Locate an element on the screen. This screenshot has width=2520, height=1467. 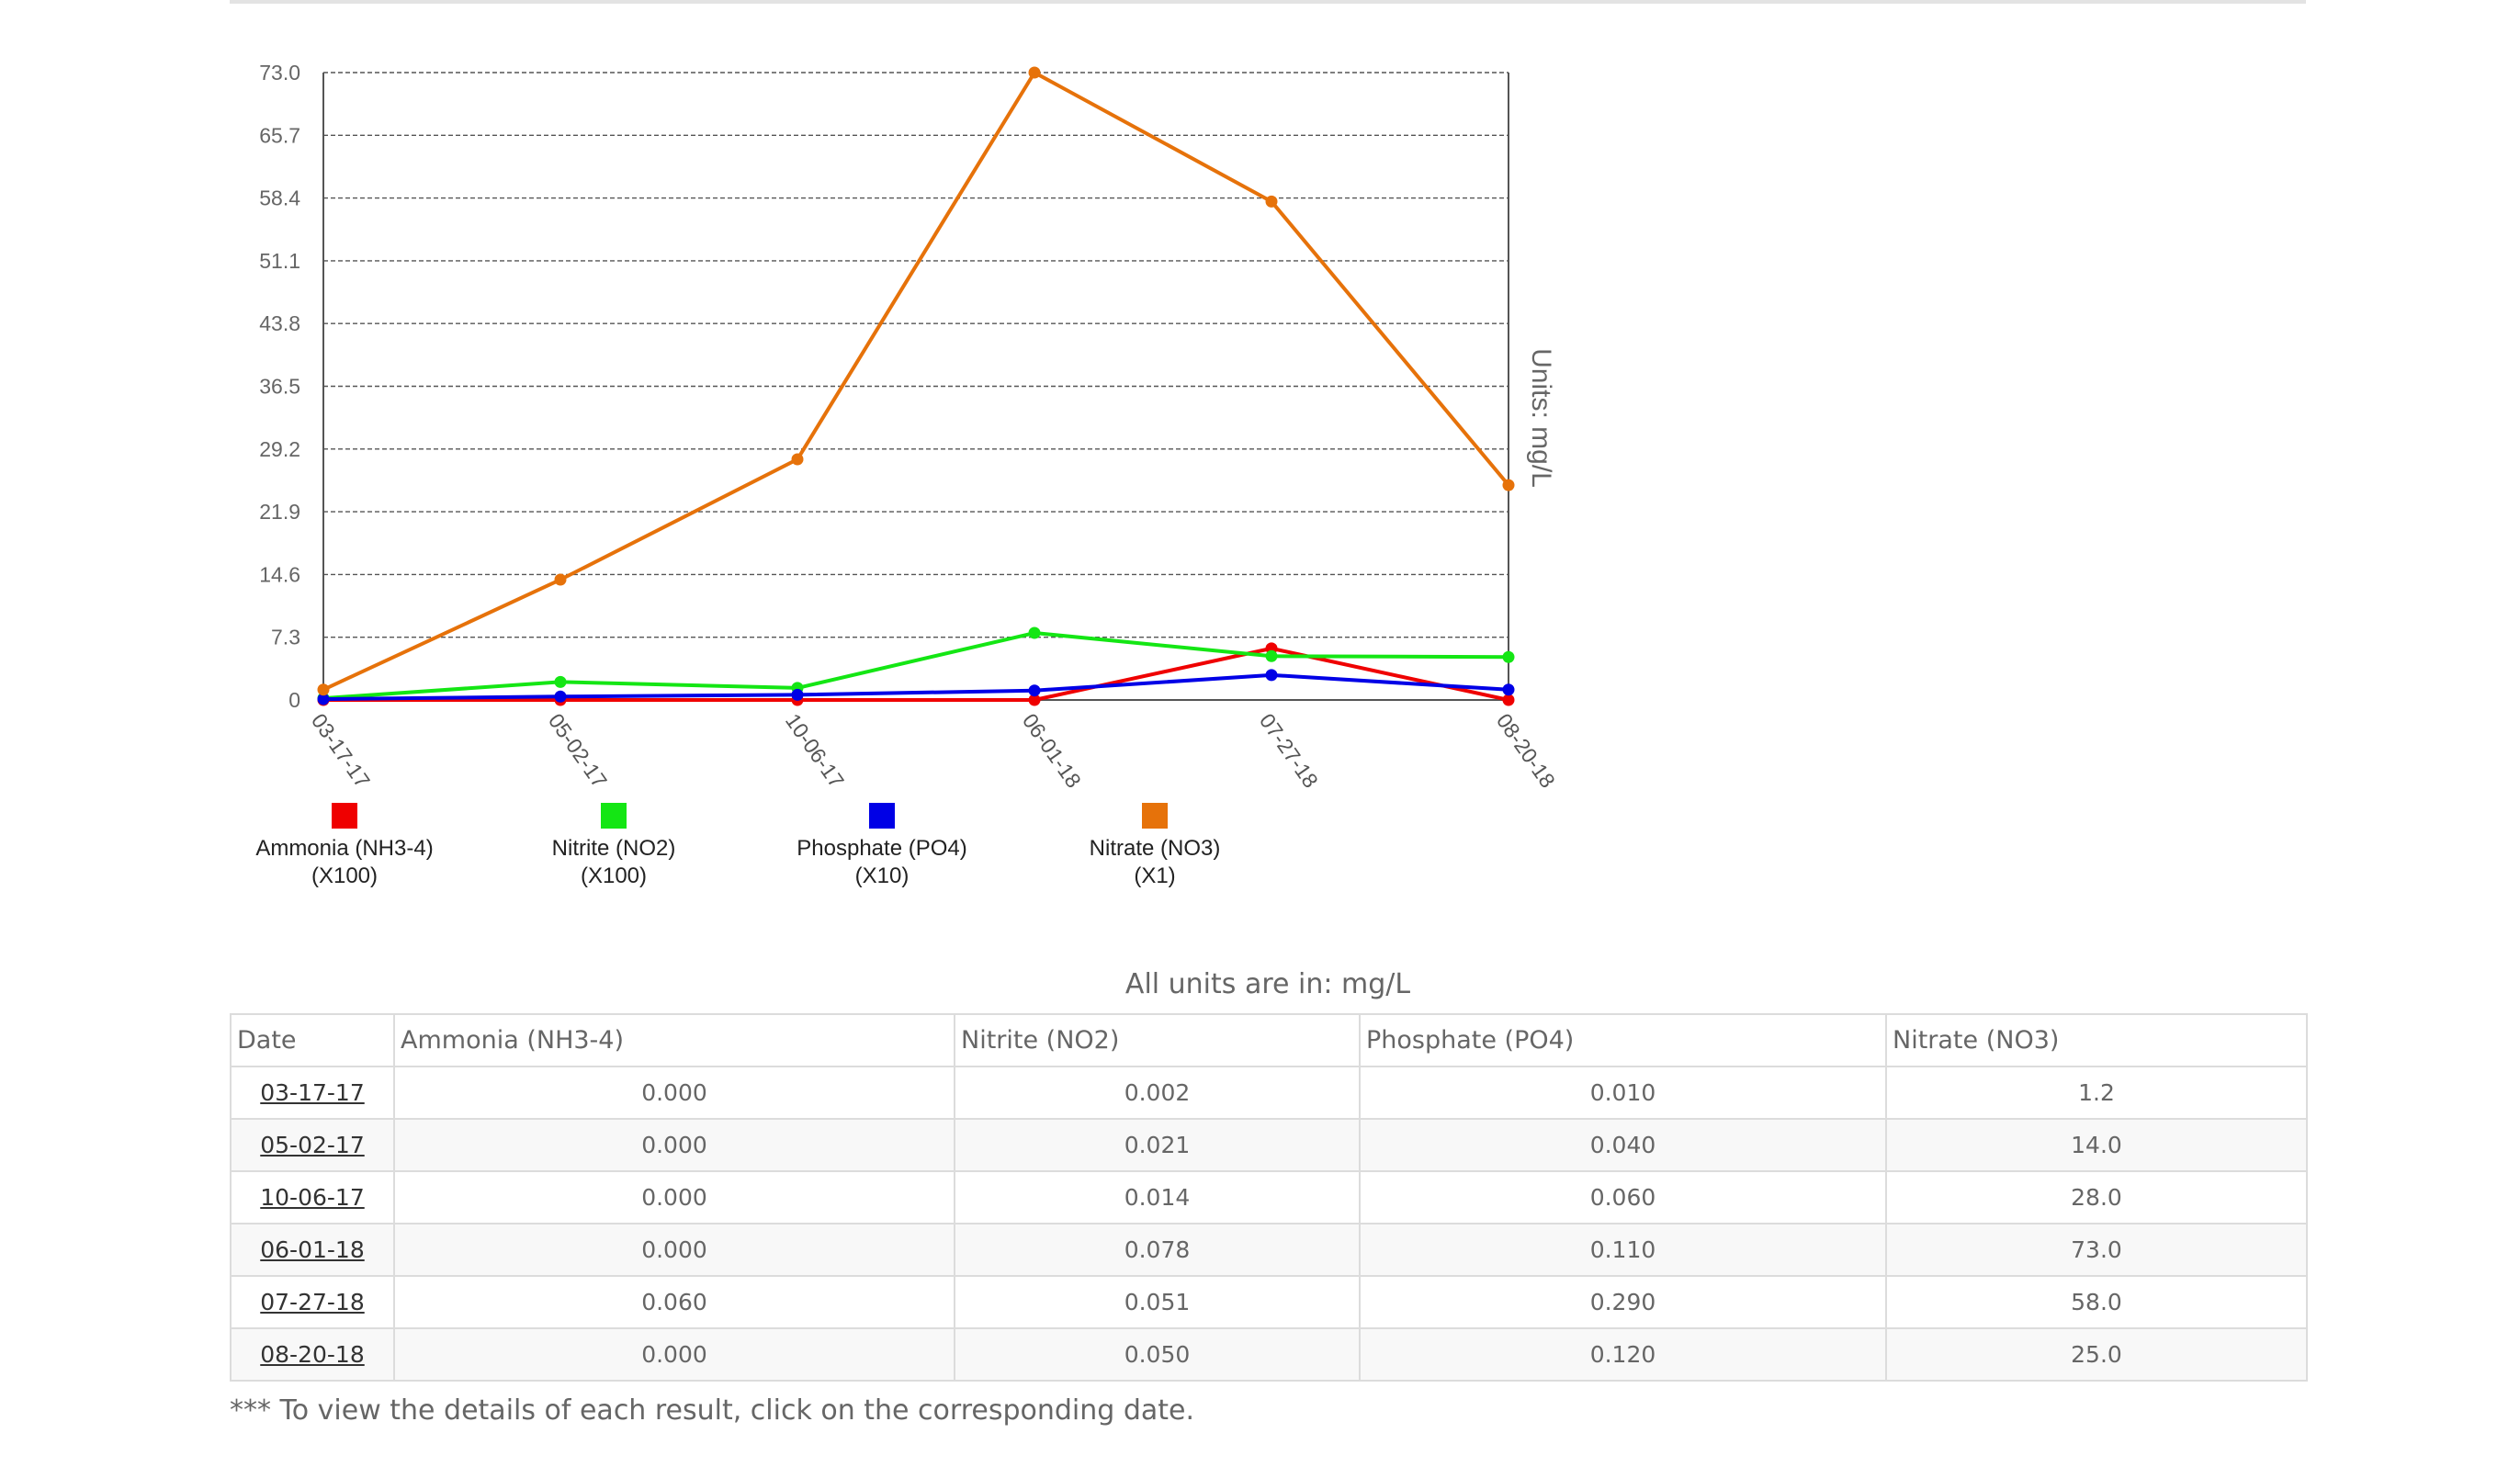
result-date-link: 06-01-18 is located at coordinates (312, 1249).